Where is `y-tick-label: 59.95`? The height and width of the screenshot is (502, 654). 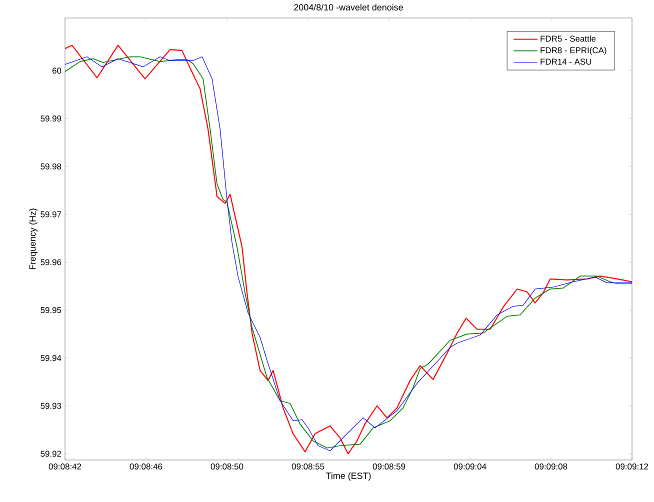 y-tick-label: 59.95 is located at coordinates (51, 310).